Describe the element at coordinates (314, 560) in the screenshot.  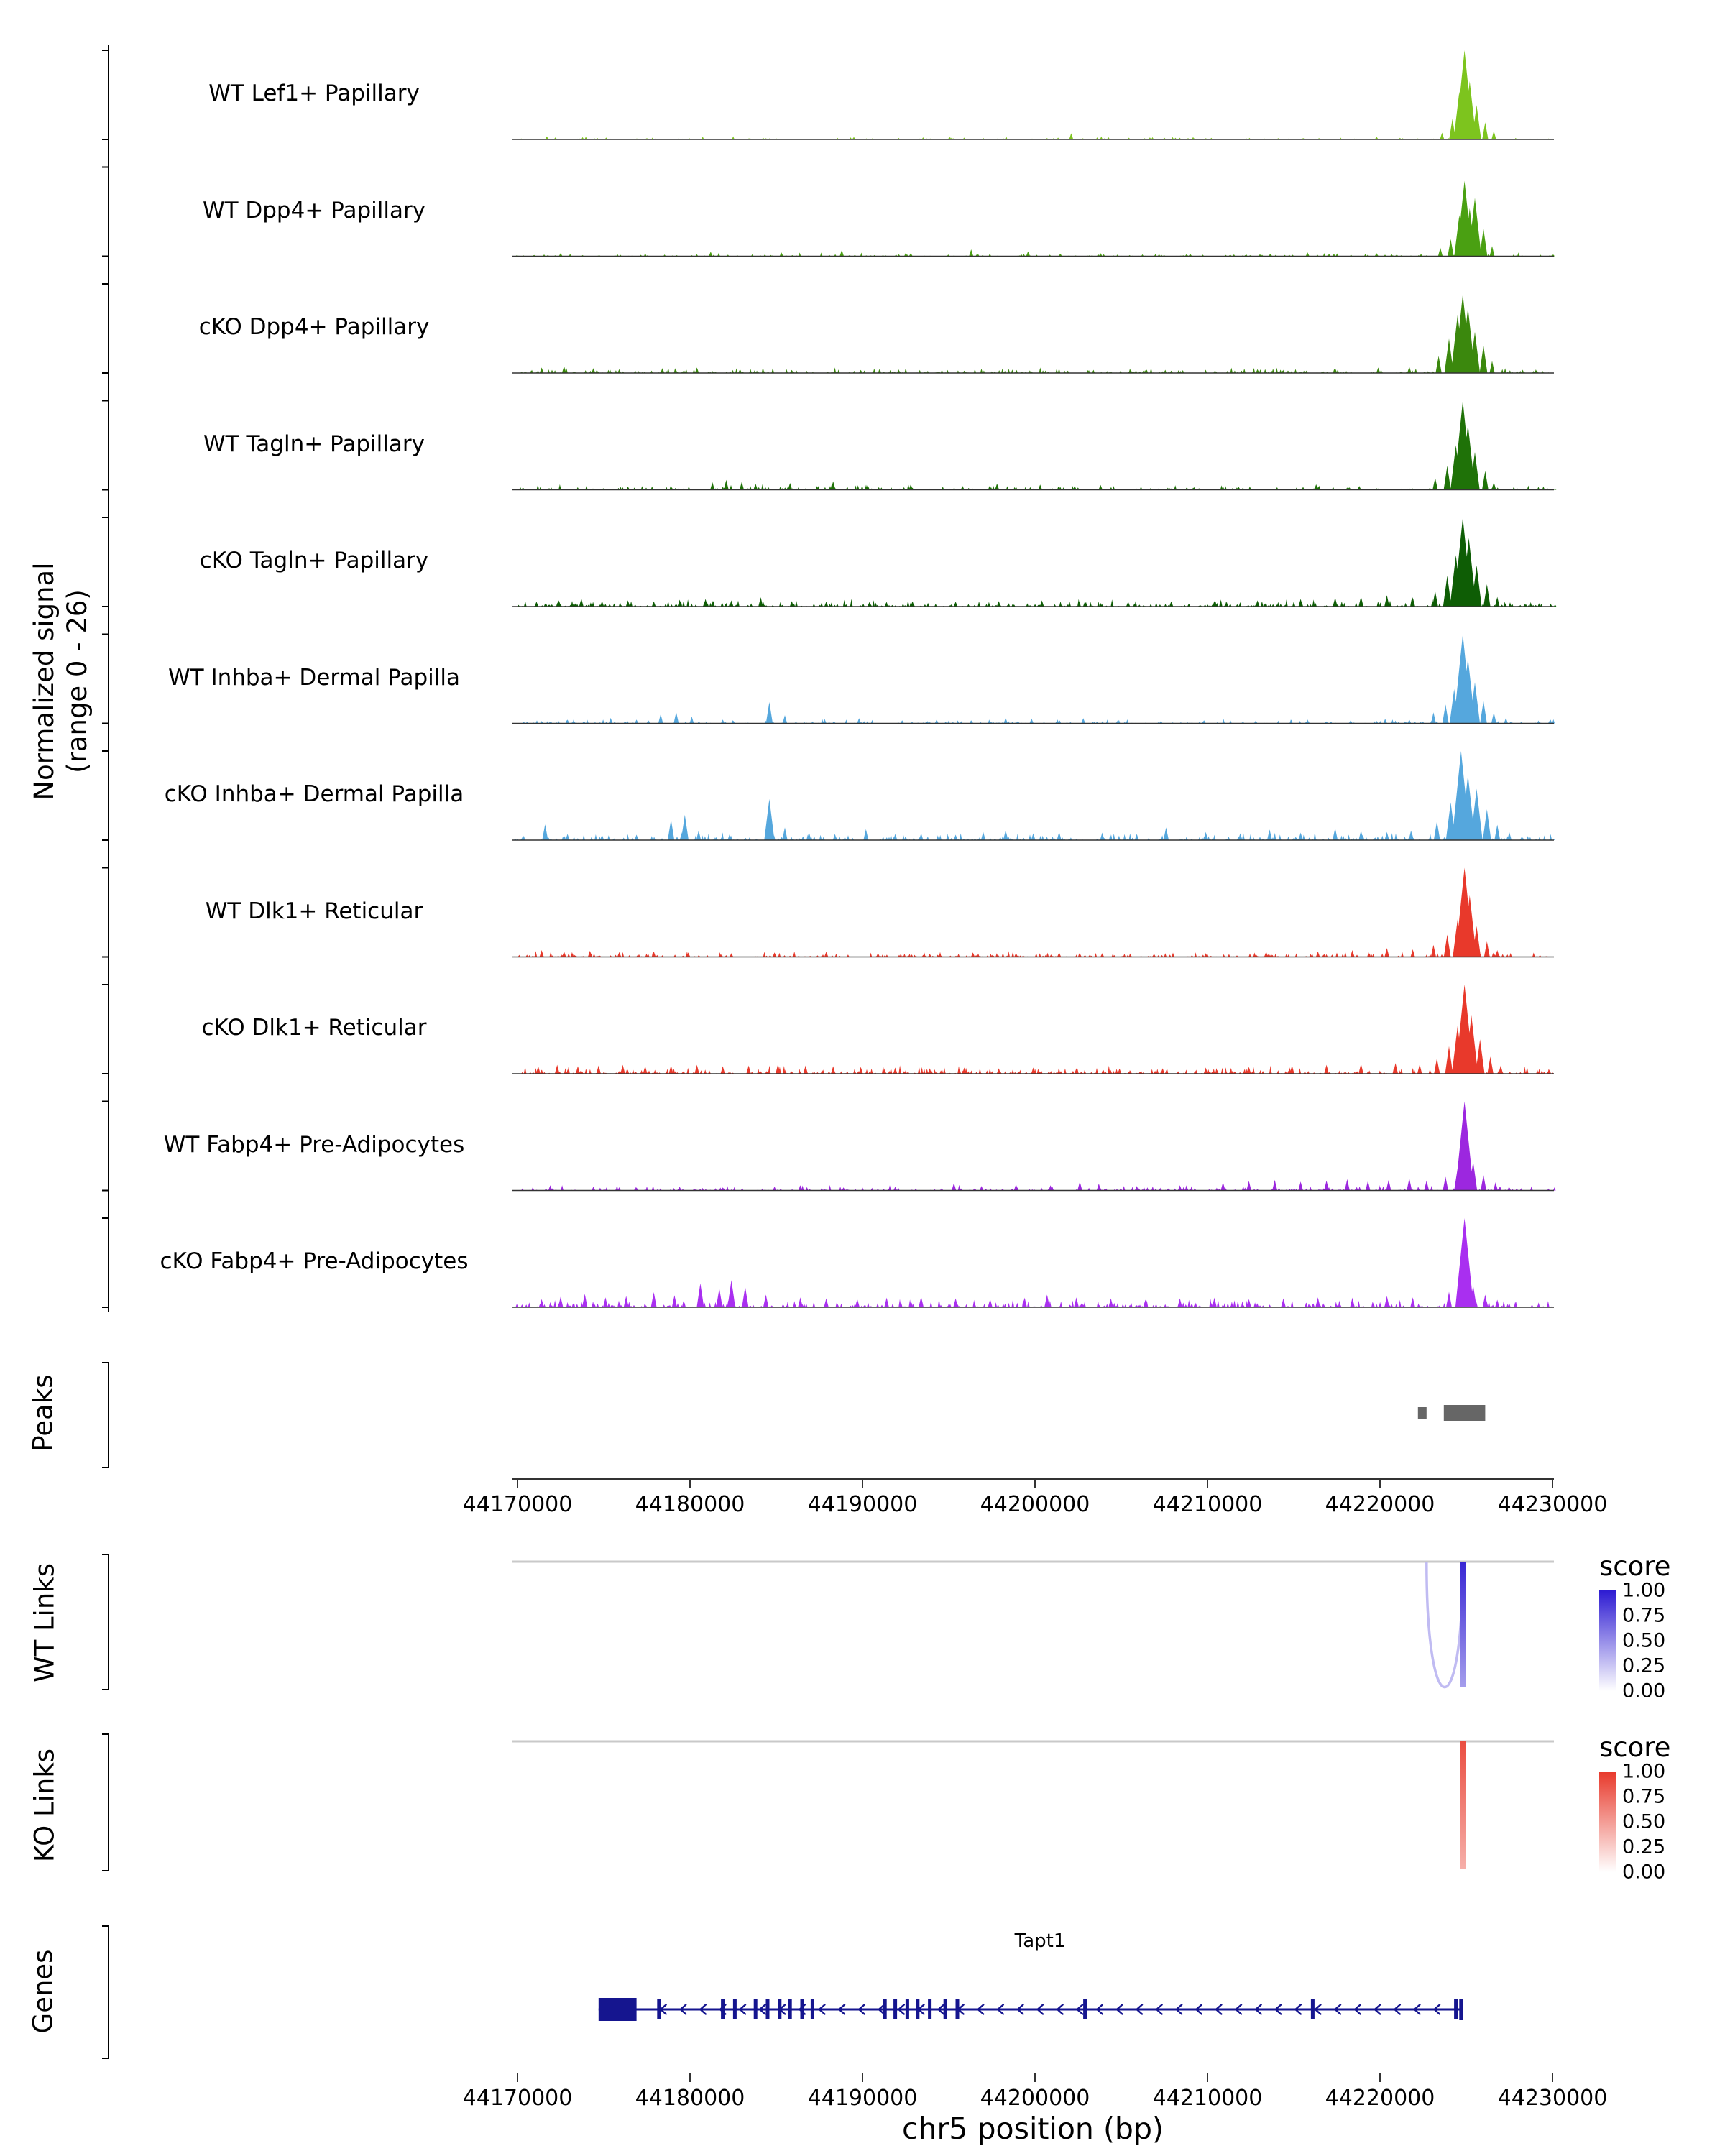
I see `track-label: cKO Tagln+ Papillary` at that location.